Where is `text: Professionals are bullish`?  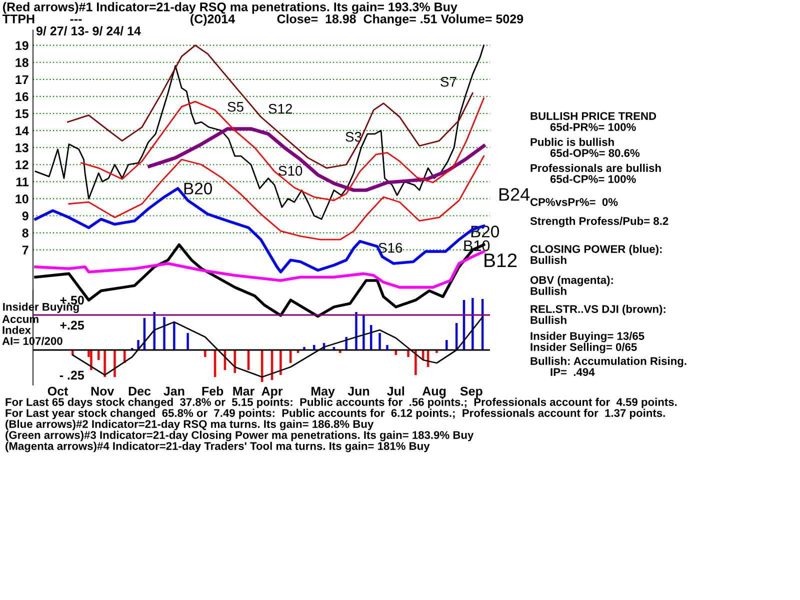
text: Professionals are bullish is located at coordinates (595, 168).